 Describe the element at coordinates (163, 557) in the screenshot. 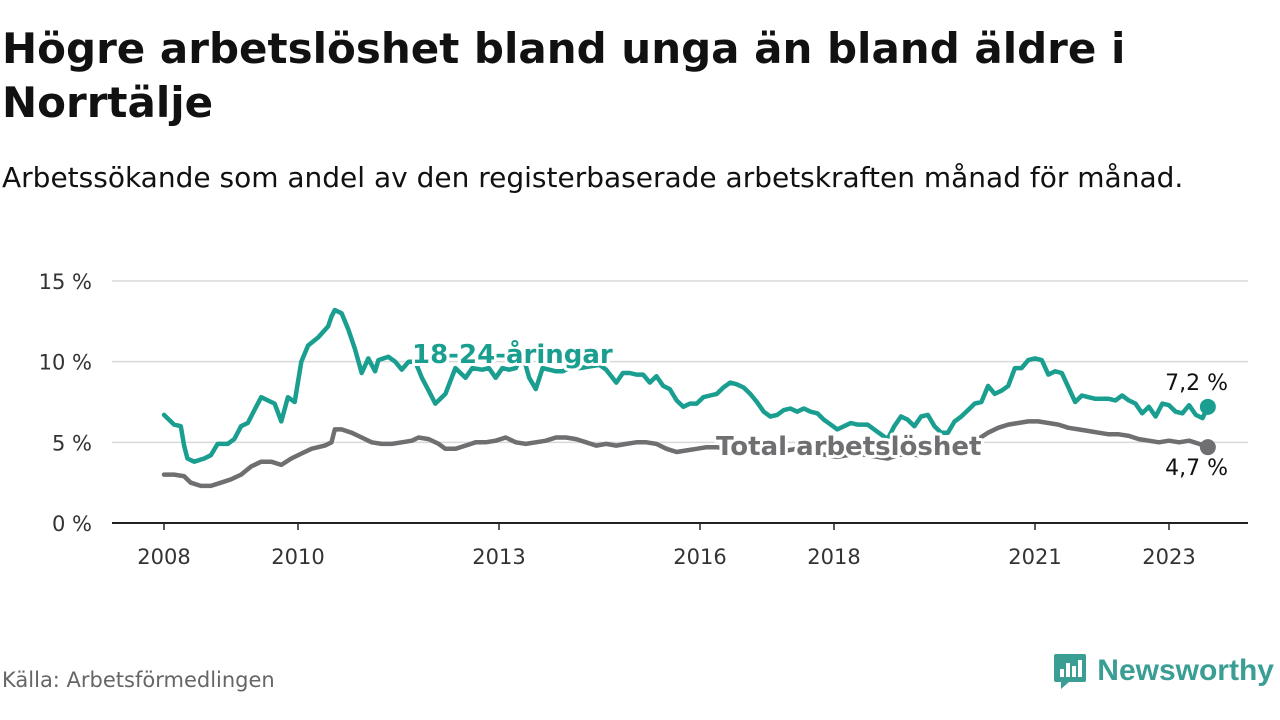

I see `x-tick-label: 2008` at that location.